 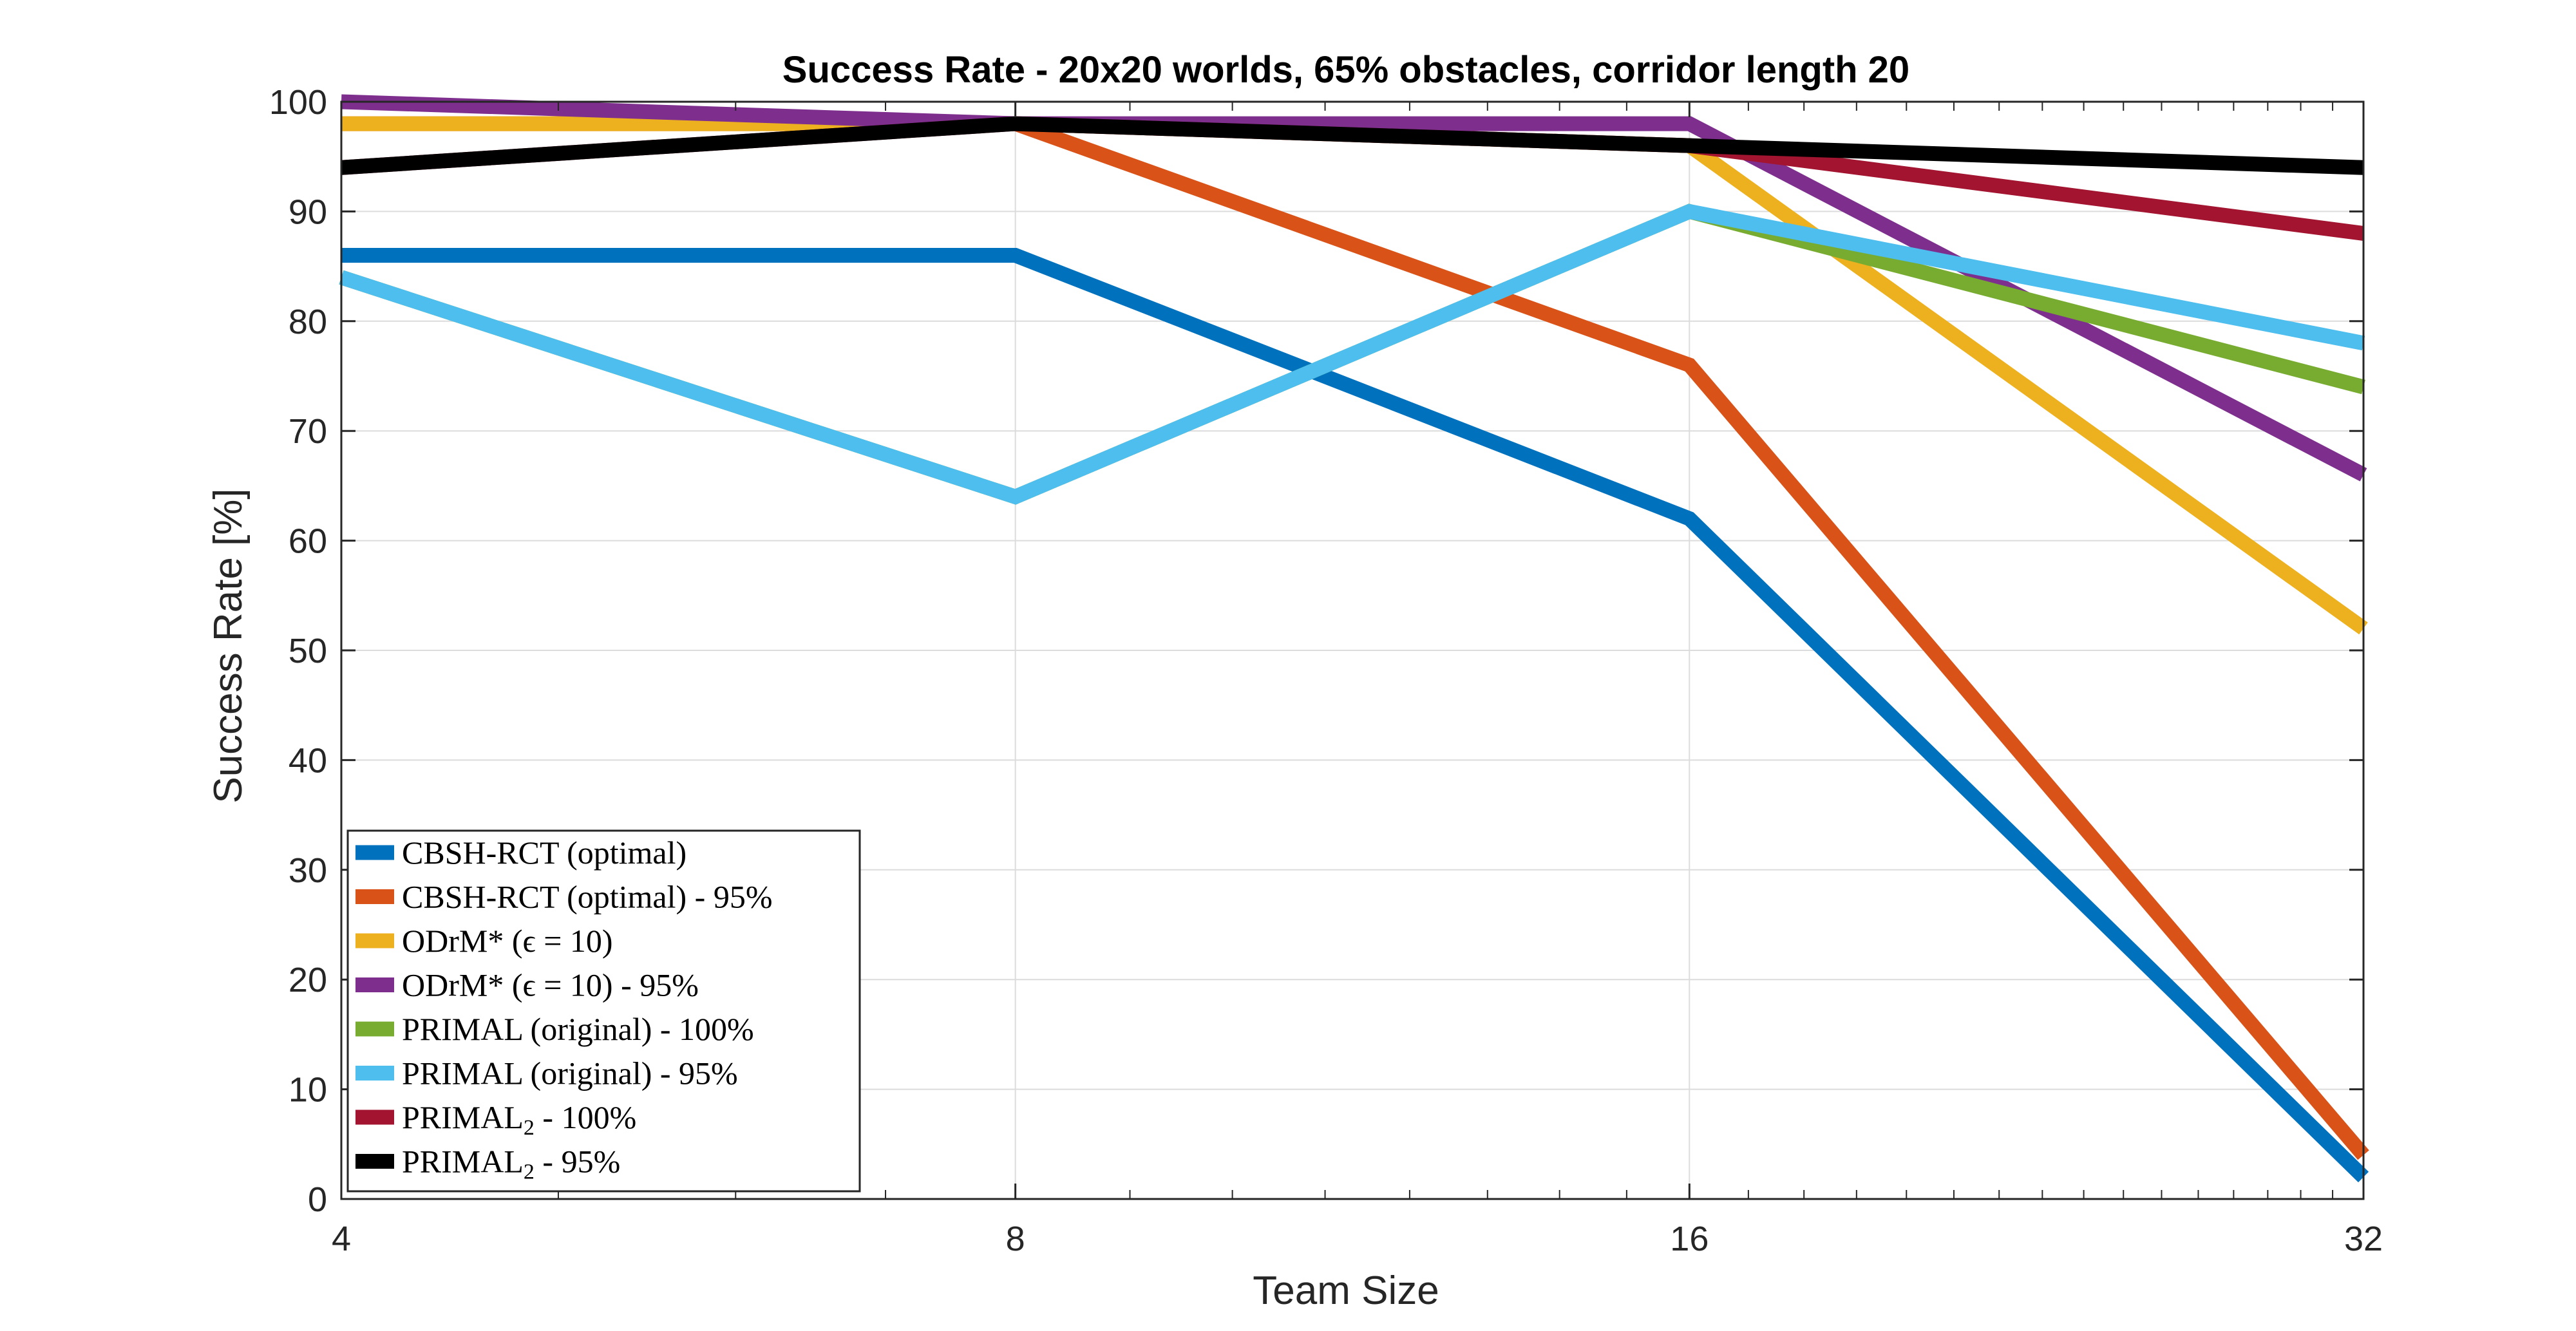 What do you see at coordinates (308, 870) in the screenshot?
I see `y-tick-label: 30` at bounding box center [308, 870].